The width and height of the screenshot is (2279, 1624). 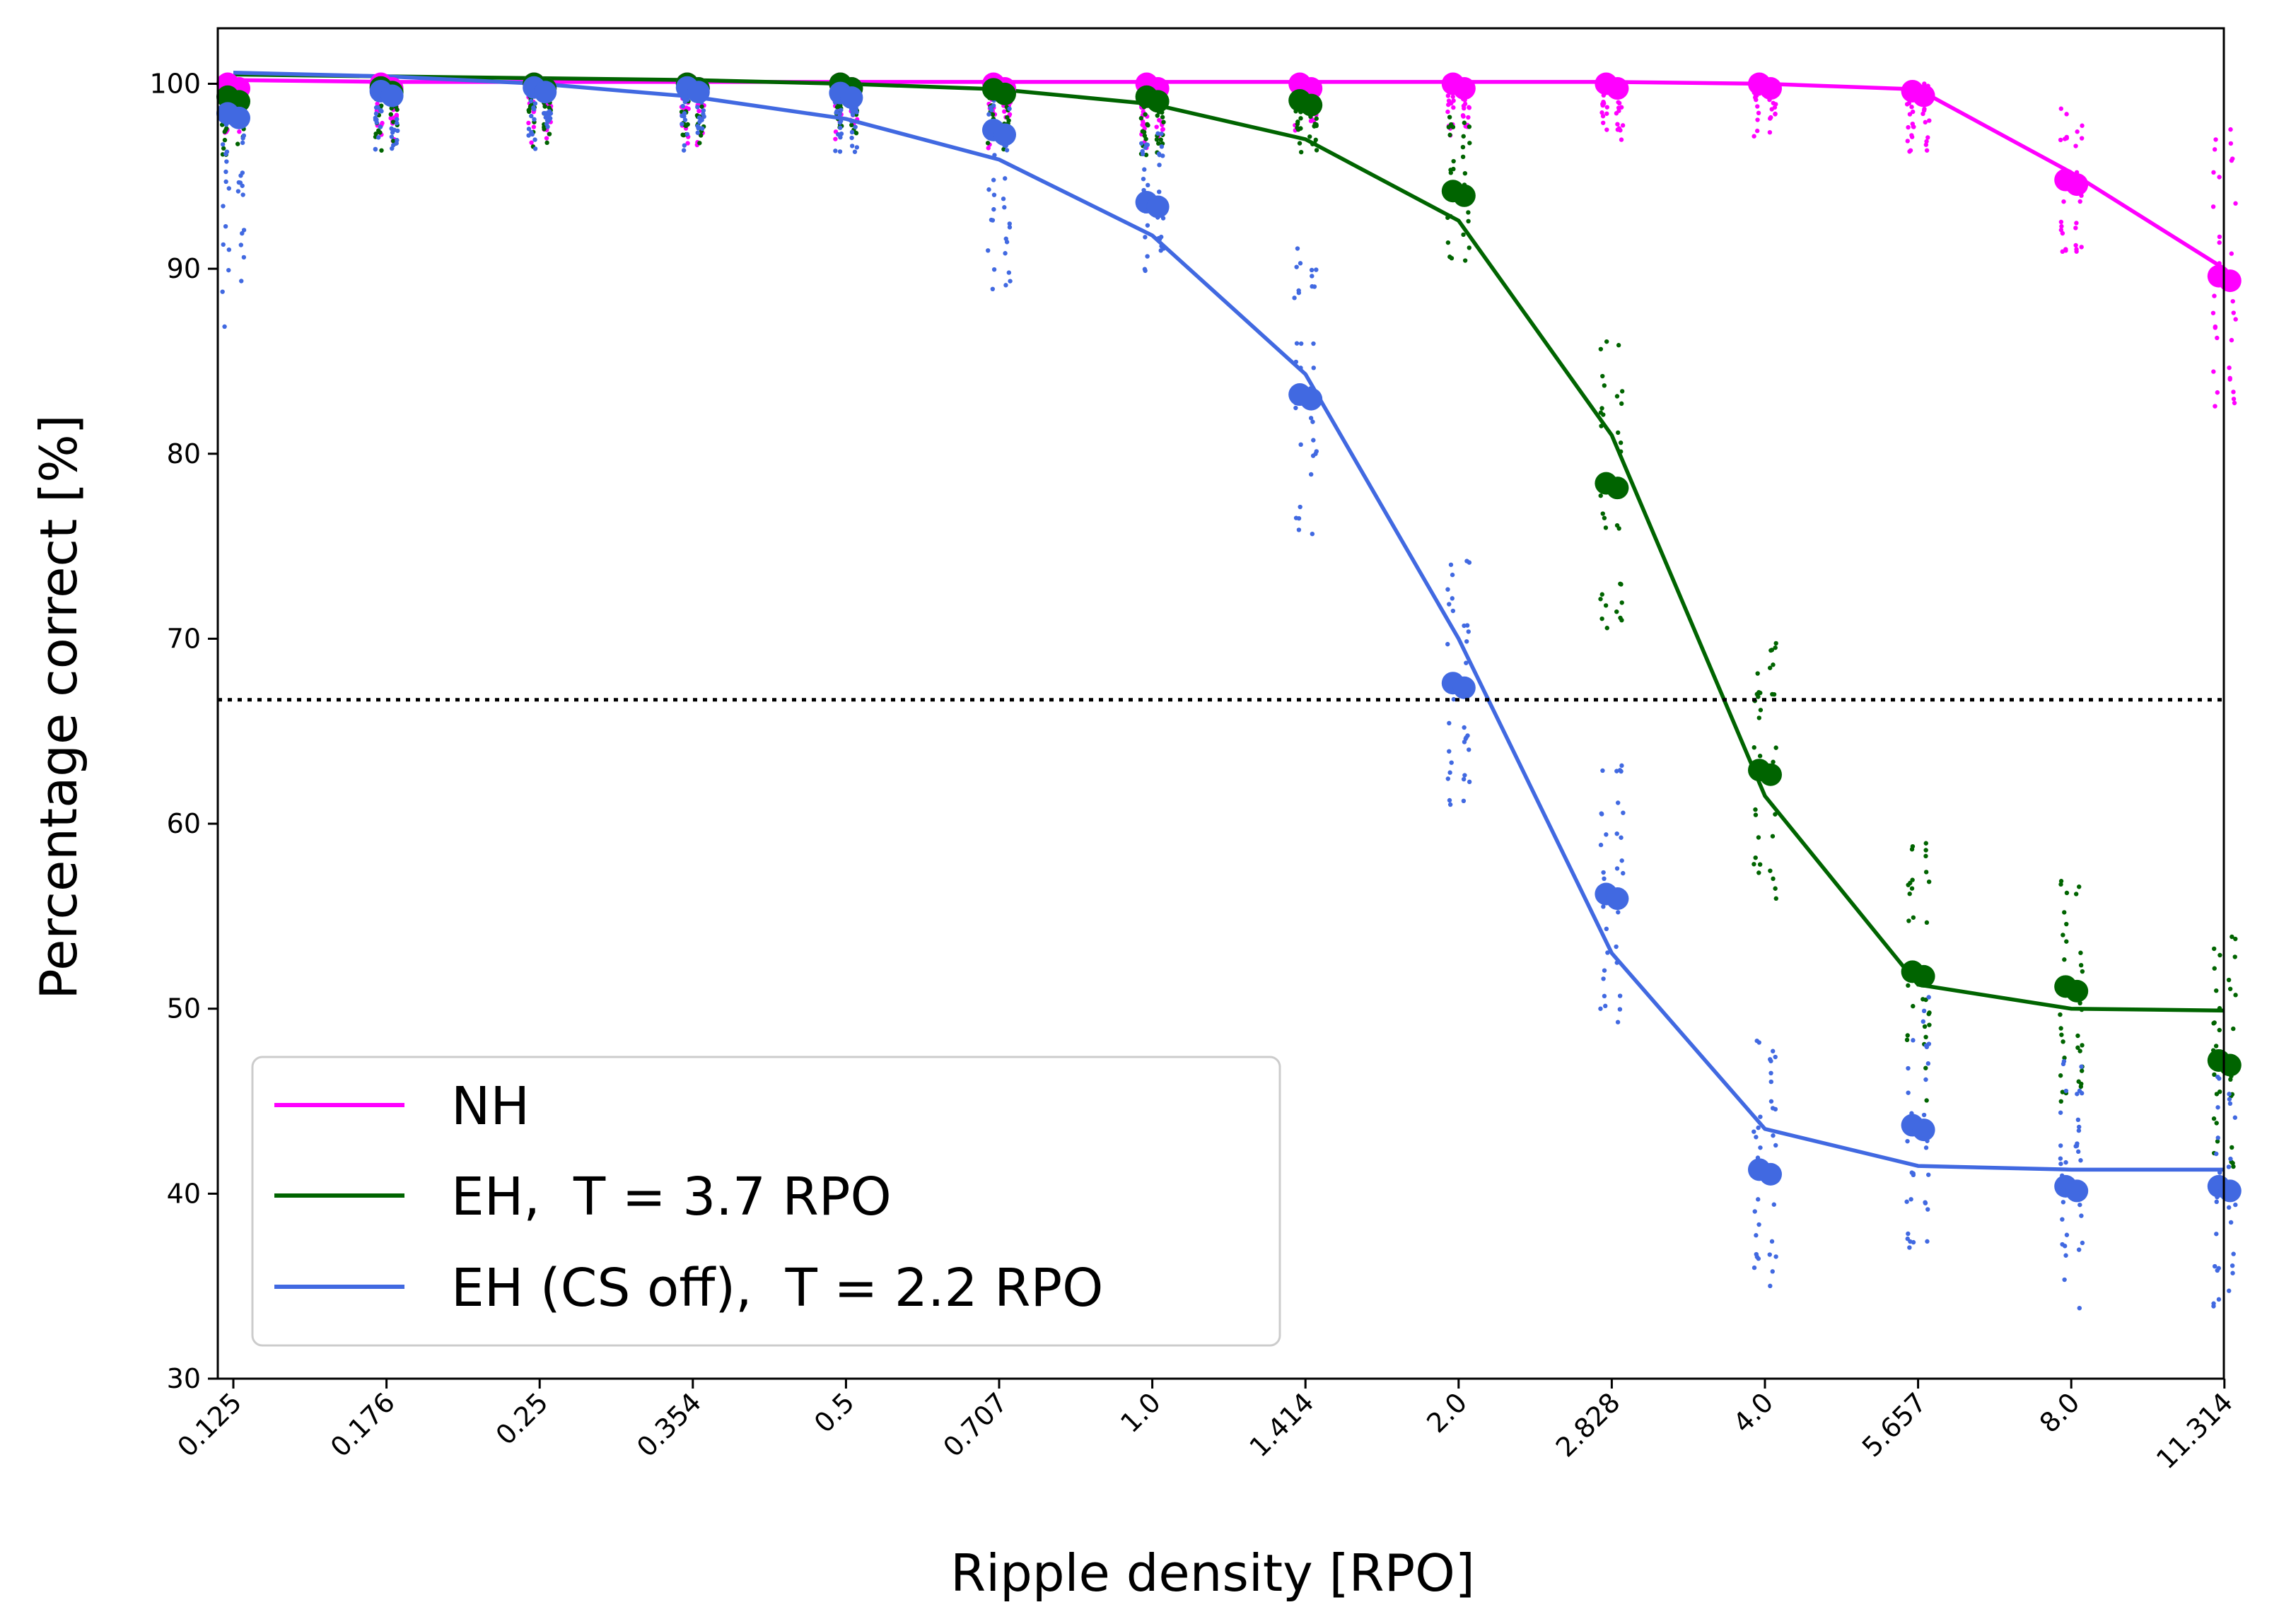 What do you see at coordinates (1140, 1412) in the screenshot?
I see `x-tick-label: 1.0` at bounding box center [1140, 1412].